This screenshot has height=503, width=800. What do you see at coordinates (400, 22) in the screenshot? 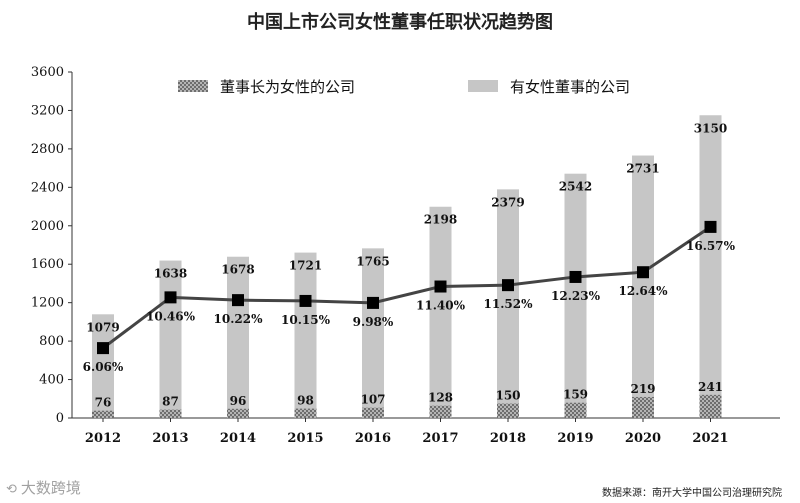
I see `chart-title: 中国上市公司女性董事任职状况趋势图` at bounding box center [400, 22].